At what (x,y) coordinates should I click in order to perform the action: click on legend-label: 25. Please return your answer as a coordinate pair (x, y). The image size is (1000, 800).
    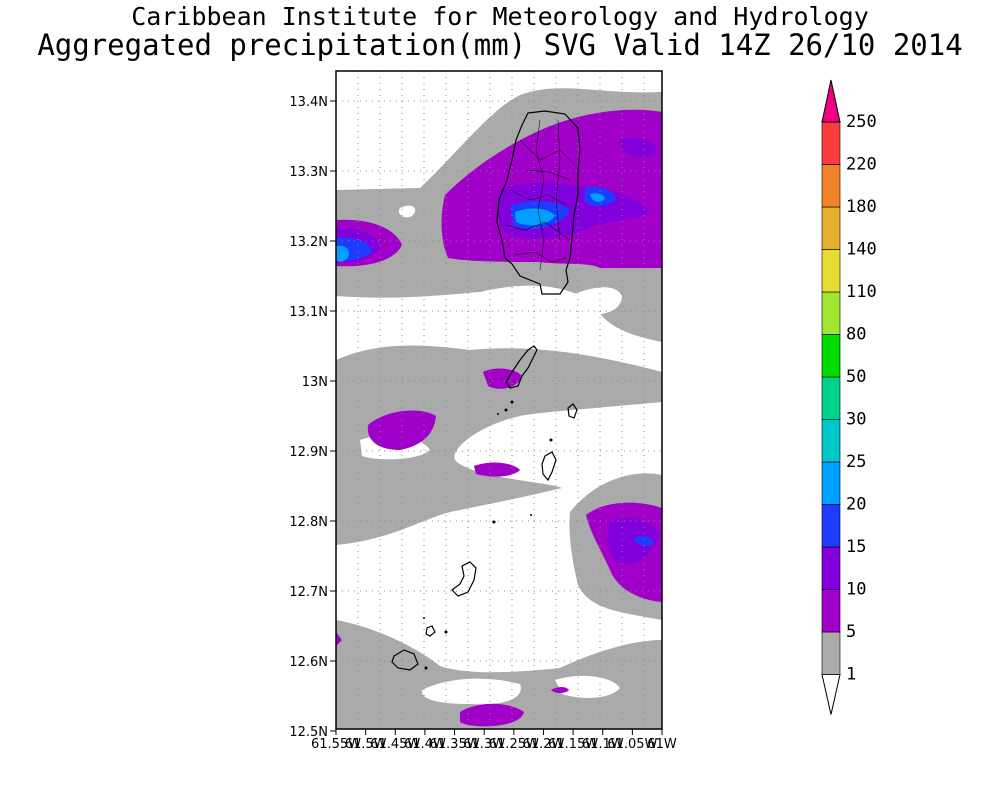
    Looking at the image, I should click on (856, 462).